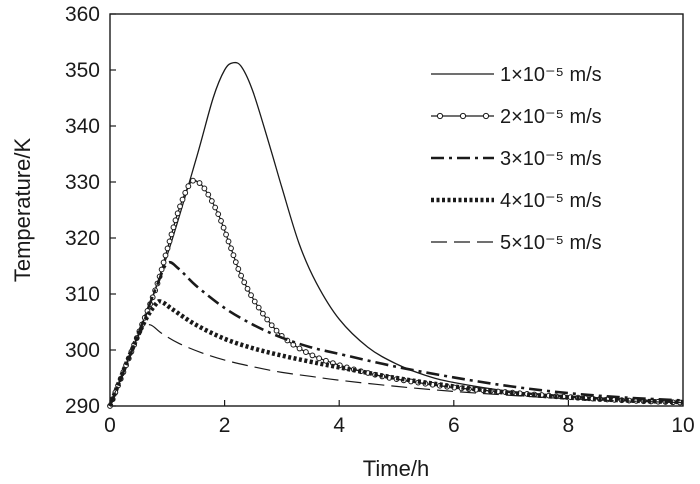 The image size is (700, 484). I want to click on legend-label-series-5e-5: 5×10⁻⁵ m/s, so click(551, 243).